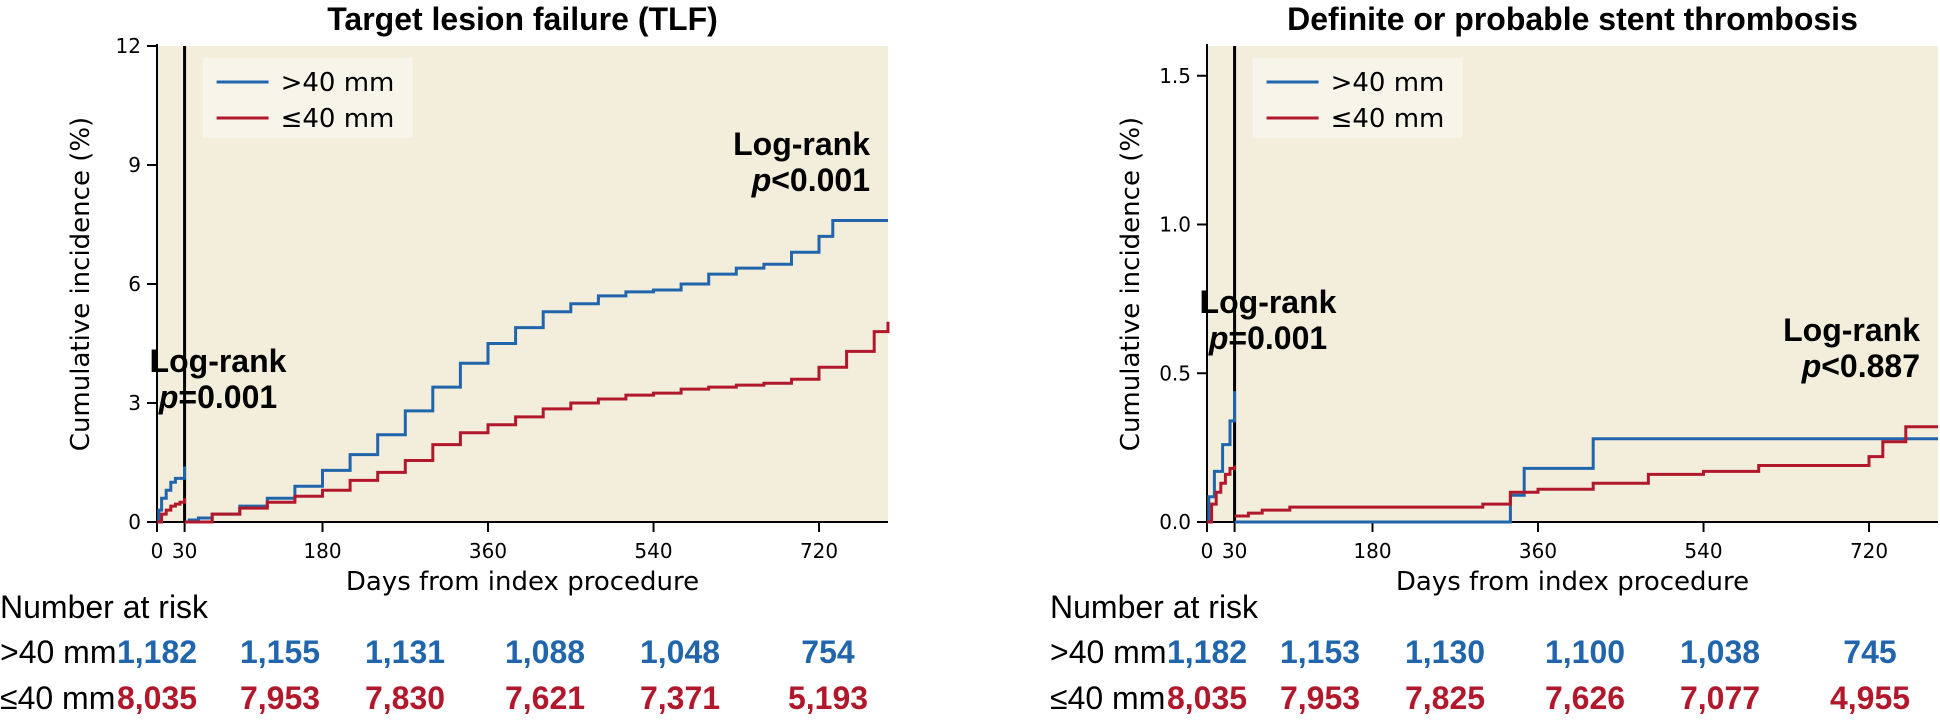 The width and height of the screenshot is (1940, 720). I want to click on y-tick-label: 1.5, so click(1175, 76).